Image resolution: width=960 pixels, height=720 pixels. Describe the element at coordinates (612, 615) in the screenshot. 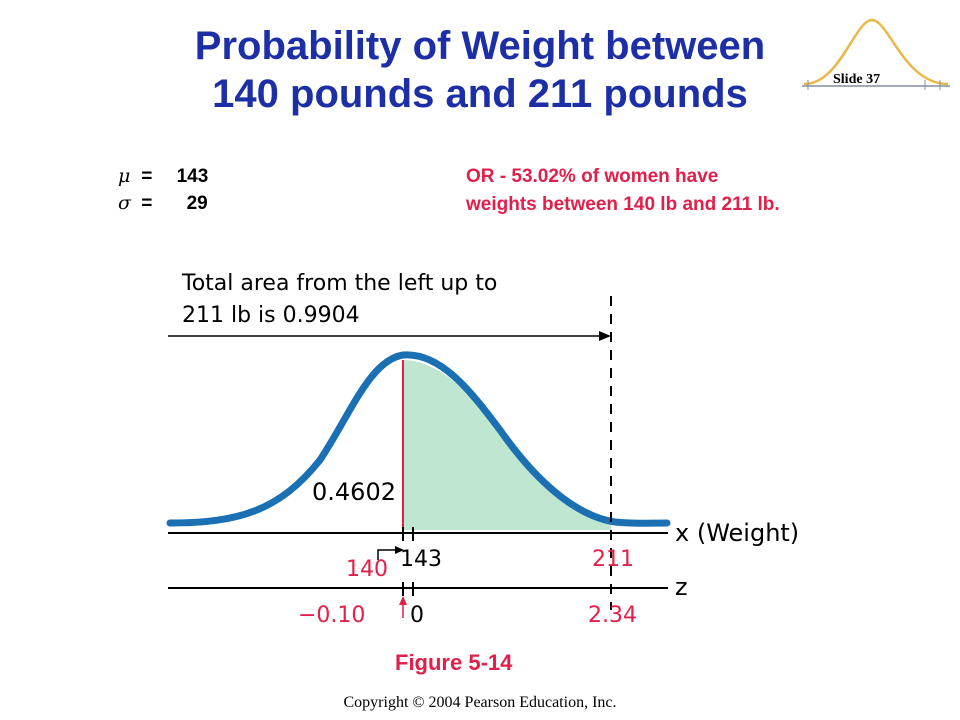

I see `z-tick-label-upper: 2.34` at that location.